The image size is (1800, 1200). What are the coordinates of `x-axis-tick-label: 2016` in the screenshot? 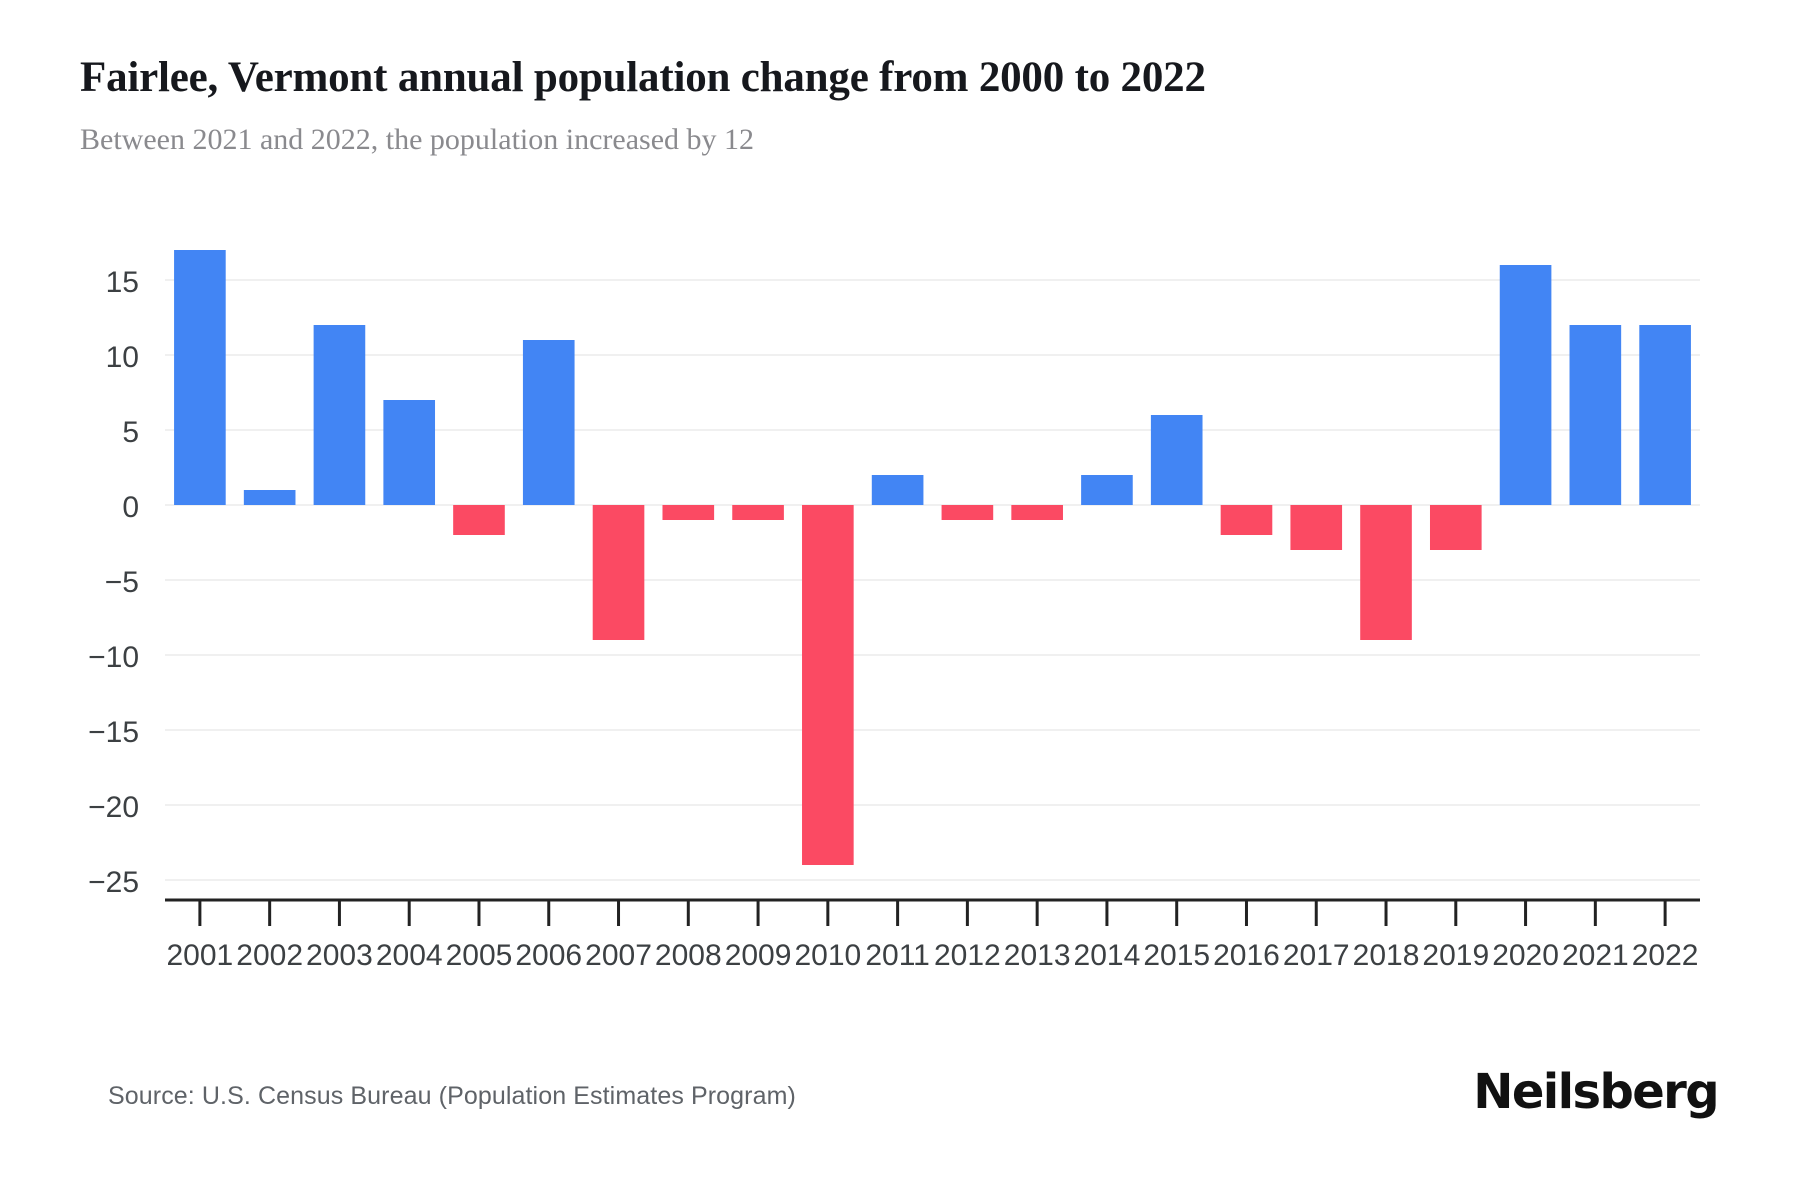 It's located at (1246, 955).